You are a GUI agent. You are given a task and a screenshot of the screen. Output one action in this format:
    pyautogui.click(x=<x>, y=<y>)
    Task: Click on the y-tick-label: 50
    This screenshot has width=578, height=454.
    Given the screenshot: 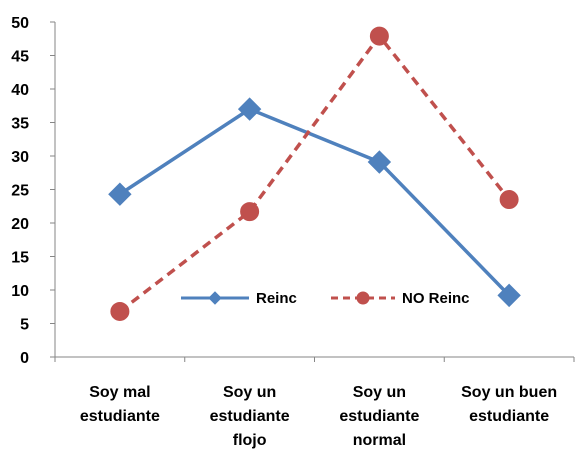 What is the action you would take?
    pyautogui.click(x=20, y=23)
    